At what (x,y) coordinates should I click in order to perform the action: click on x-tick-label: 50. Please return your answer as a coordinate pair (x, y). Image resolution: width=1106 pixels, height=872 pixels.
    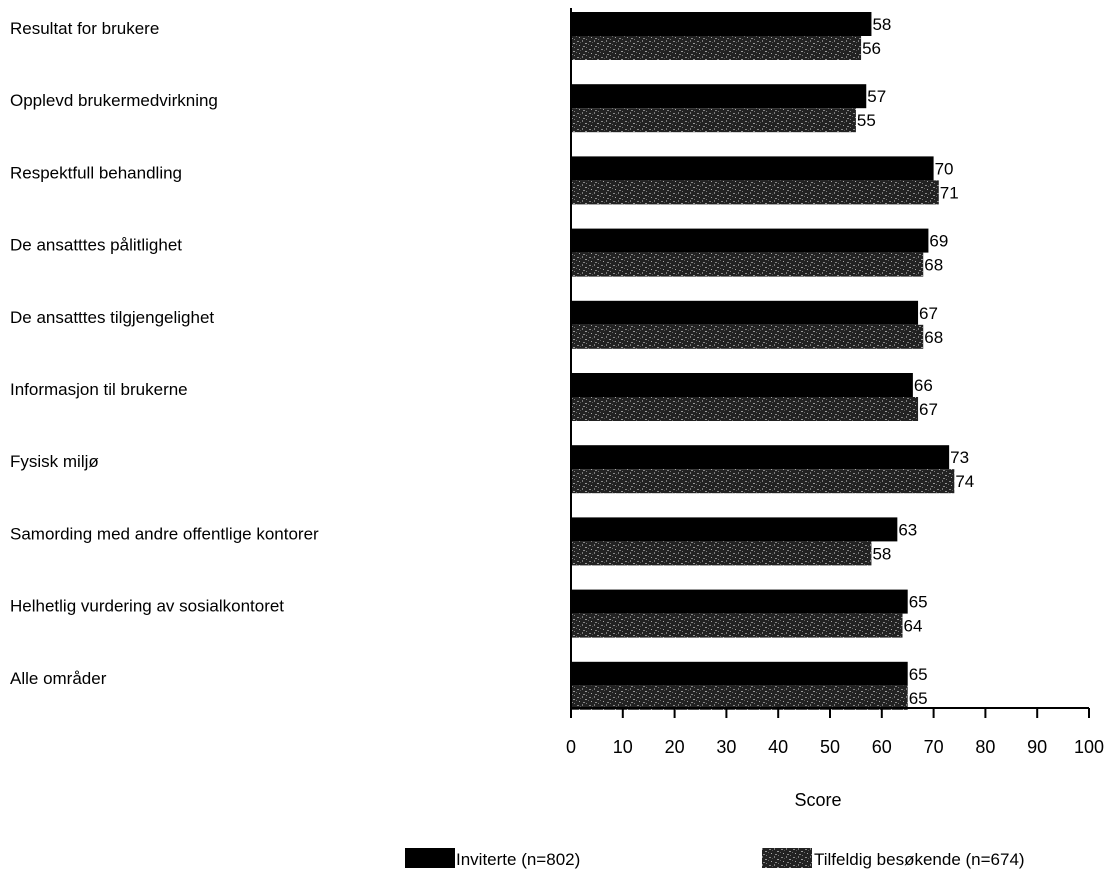
    Looking at the image, I should click on (830, 747).